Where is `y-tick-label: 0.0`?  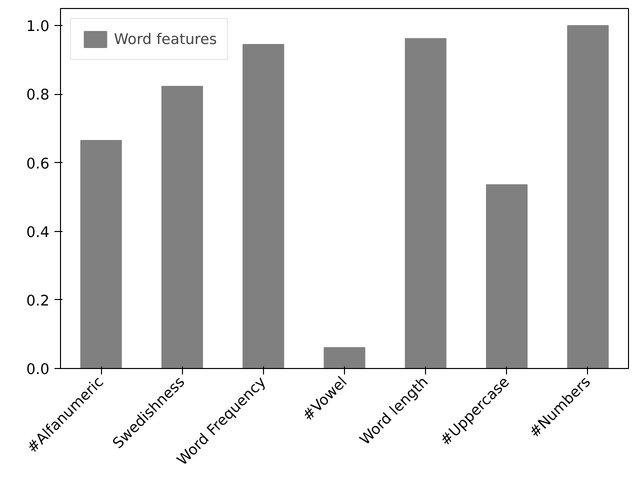
y-tick-label: 0.0 is located at coordinates (38, 369).